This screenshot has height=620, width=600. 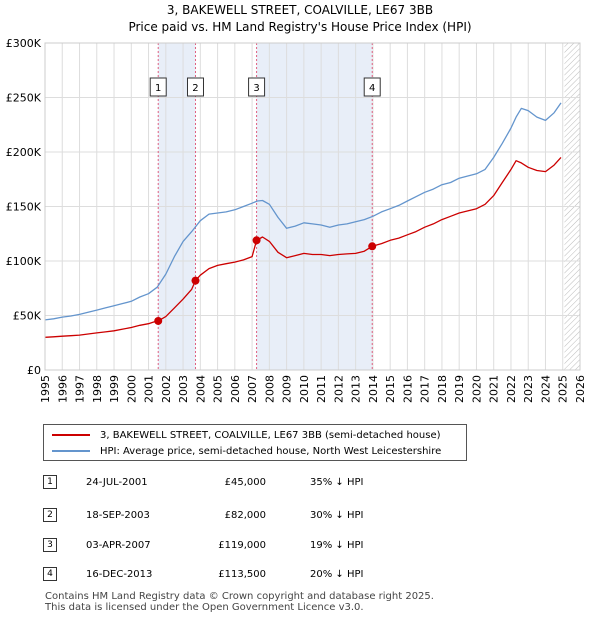 What do you see at coordinates (34, 370) in the screenshot?
I see `y-tick-label: £0` at bounding box center [34, 370].